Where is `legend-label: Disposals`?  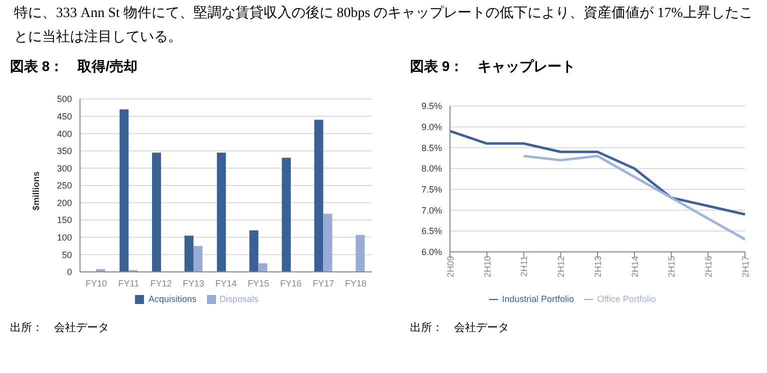
legend-label: Disposals is located at coordinates (239, 299).